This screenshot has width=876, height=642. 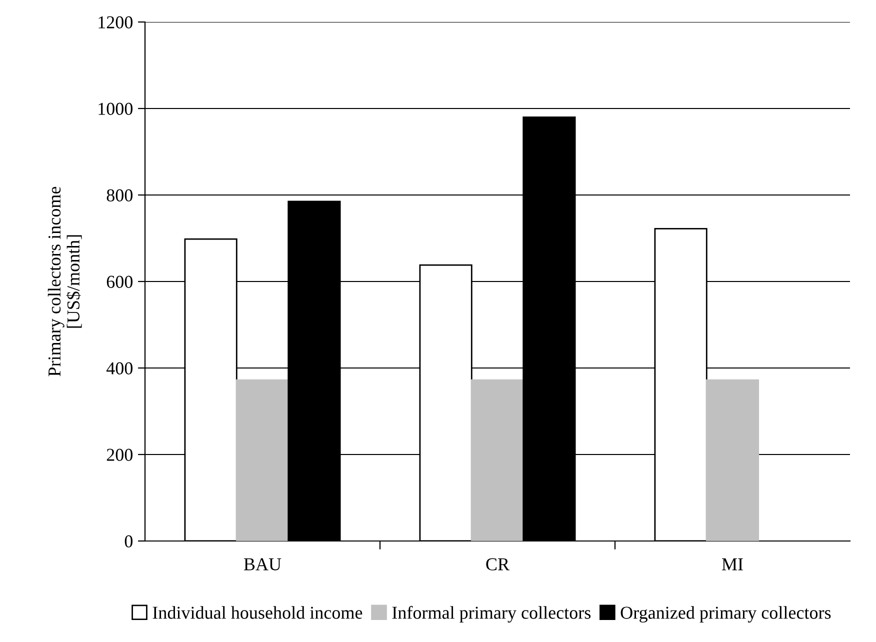 What do you see at coordinates (263, 564) in the screenshot?
I see `x-tick-label: BAU` at bounding box center [263, 564].